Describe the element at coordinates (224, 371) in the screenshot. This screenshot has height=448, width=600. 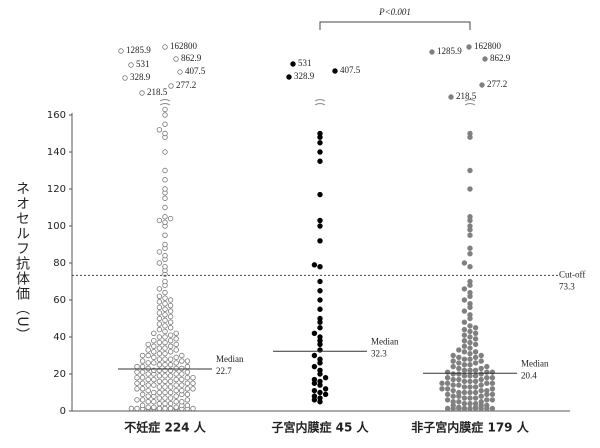
I see `median-value: 22.7` at that location.